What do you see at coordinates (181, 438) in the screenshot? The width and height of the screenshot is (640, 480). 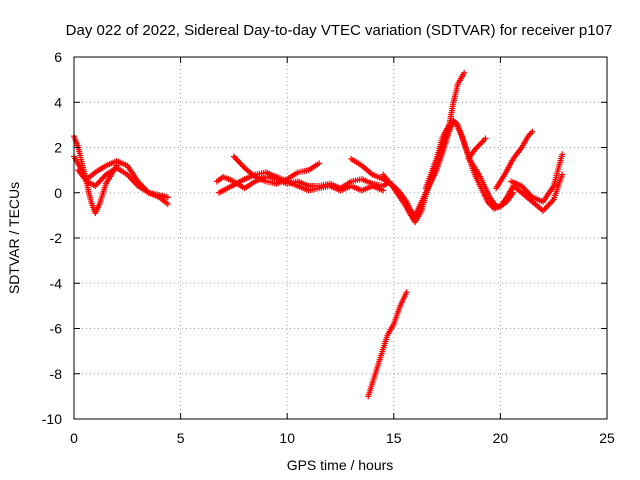 I see `x-tick-label: 5` at bounding box center [181, 438].